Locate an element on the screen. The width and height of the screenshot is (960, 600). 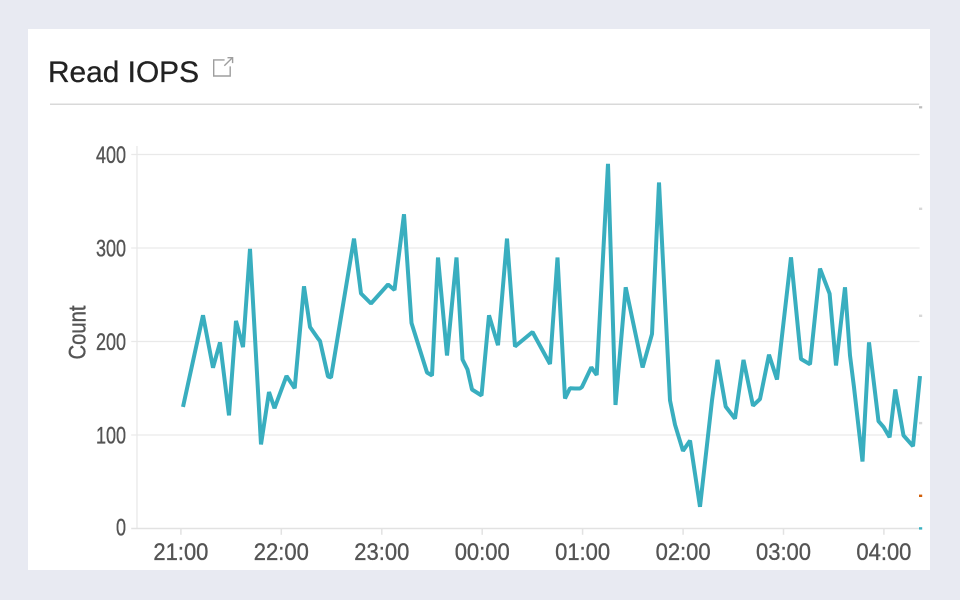
svg-text: 200 is located at coordinates (111, 342).